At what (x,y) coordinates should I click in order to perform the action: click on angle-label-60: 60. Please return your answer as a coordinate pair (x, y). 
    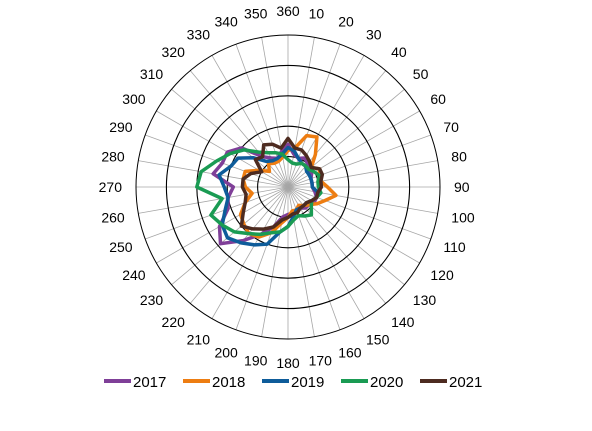
    Looking at the image, I should click on (438, 99).